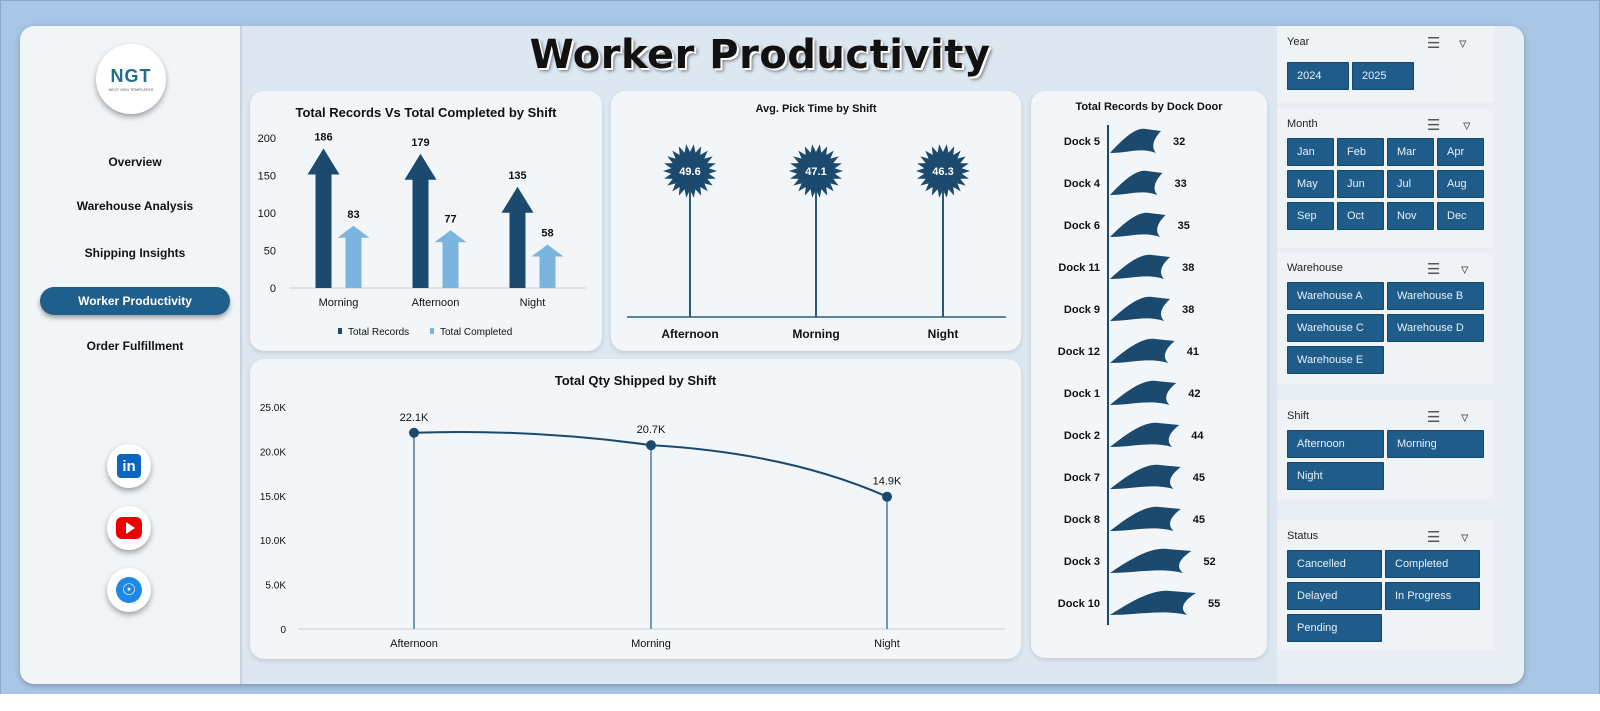  I want to click on filter-option-warehouse-b: Warehouse B, so click(1435, 296).